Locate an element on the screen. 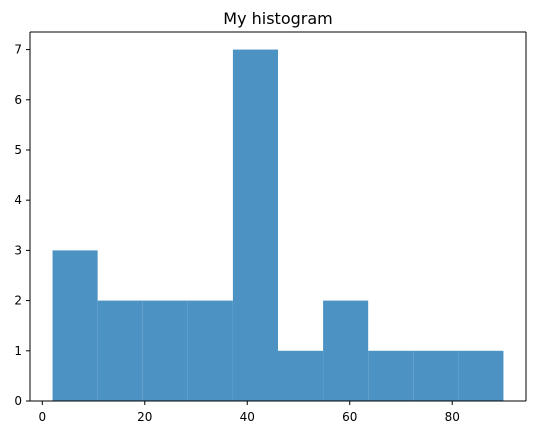 The width and height of the screenshot is (534, 435). y-tick-label-7: 7 is located at coordinates (18, 50).